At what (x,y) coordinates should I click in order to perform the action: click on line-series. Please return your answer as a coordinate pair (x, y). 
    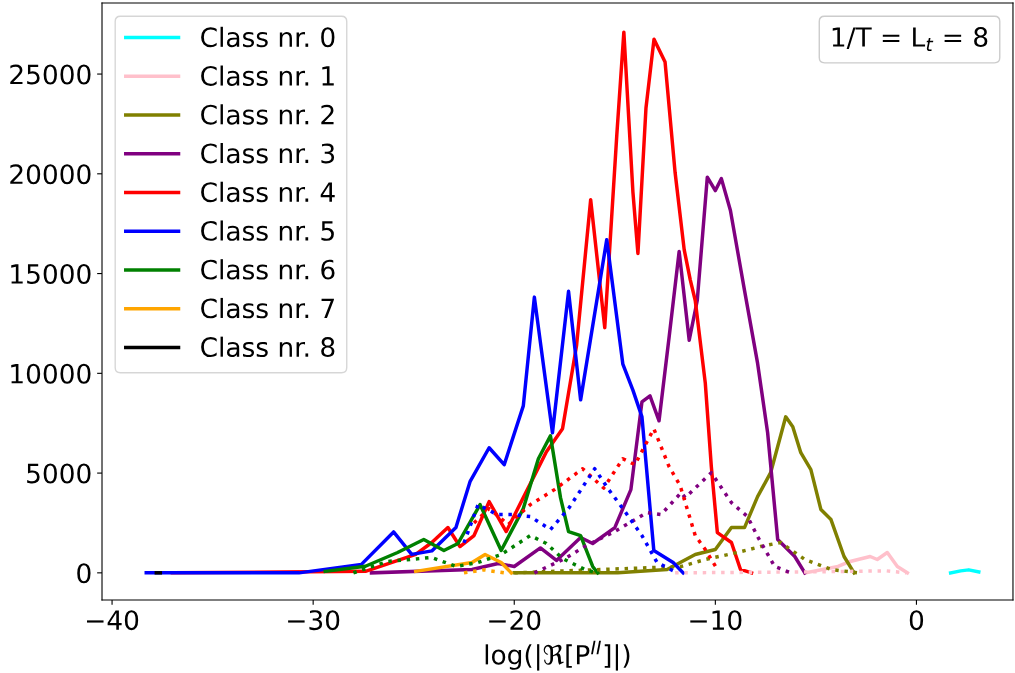
    Looking at the image, I should click on (463, 563).